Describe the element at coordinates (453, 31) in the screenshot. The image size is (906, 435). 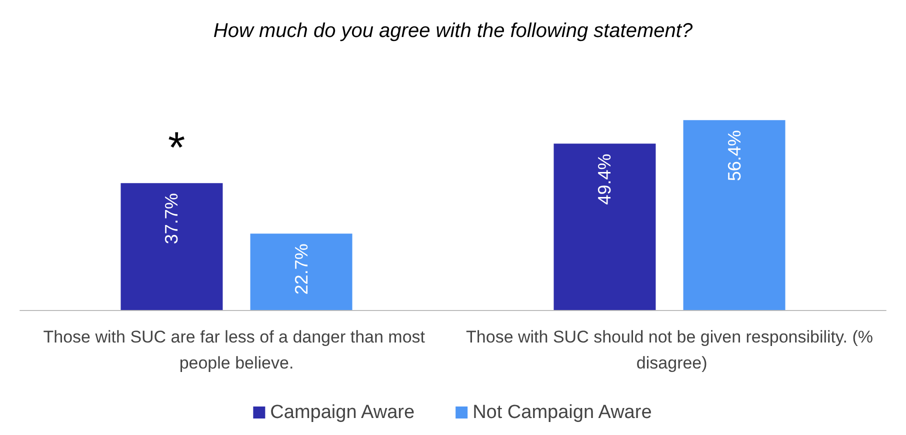
I see `chart-title: How much do you agree with the following statement?` at that location.